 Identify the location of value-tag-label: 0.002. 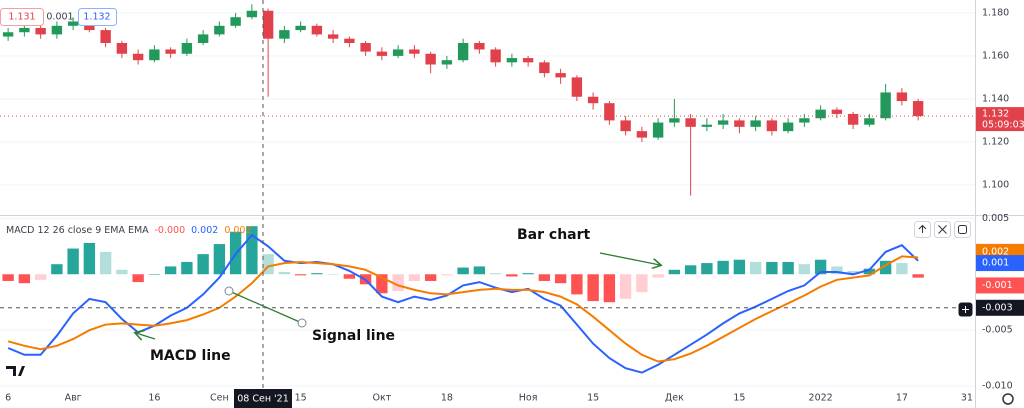
(995, 251).